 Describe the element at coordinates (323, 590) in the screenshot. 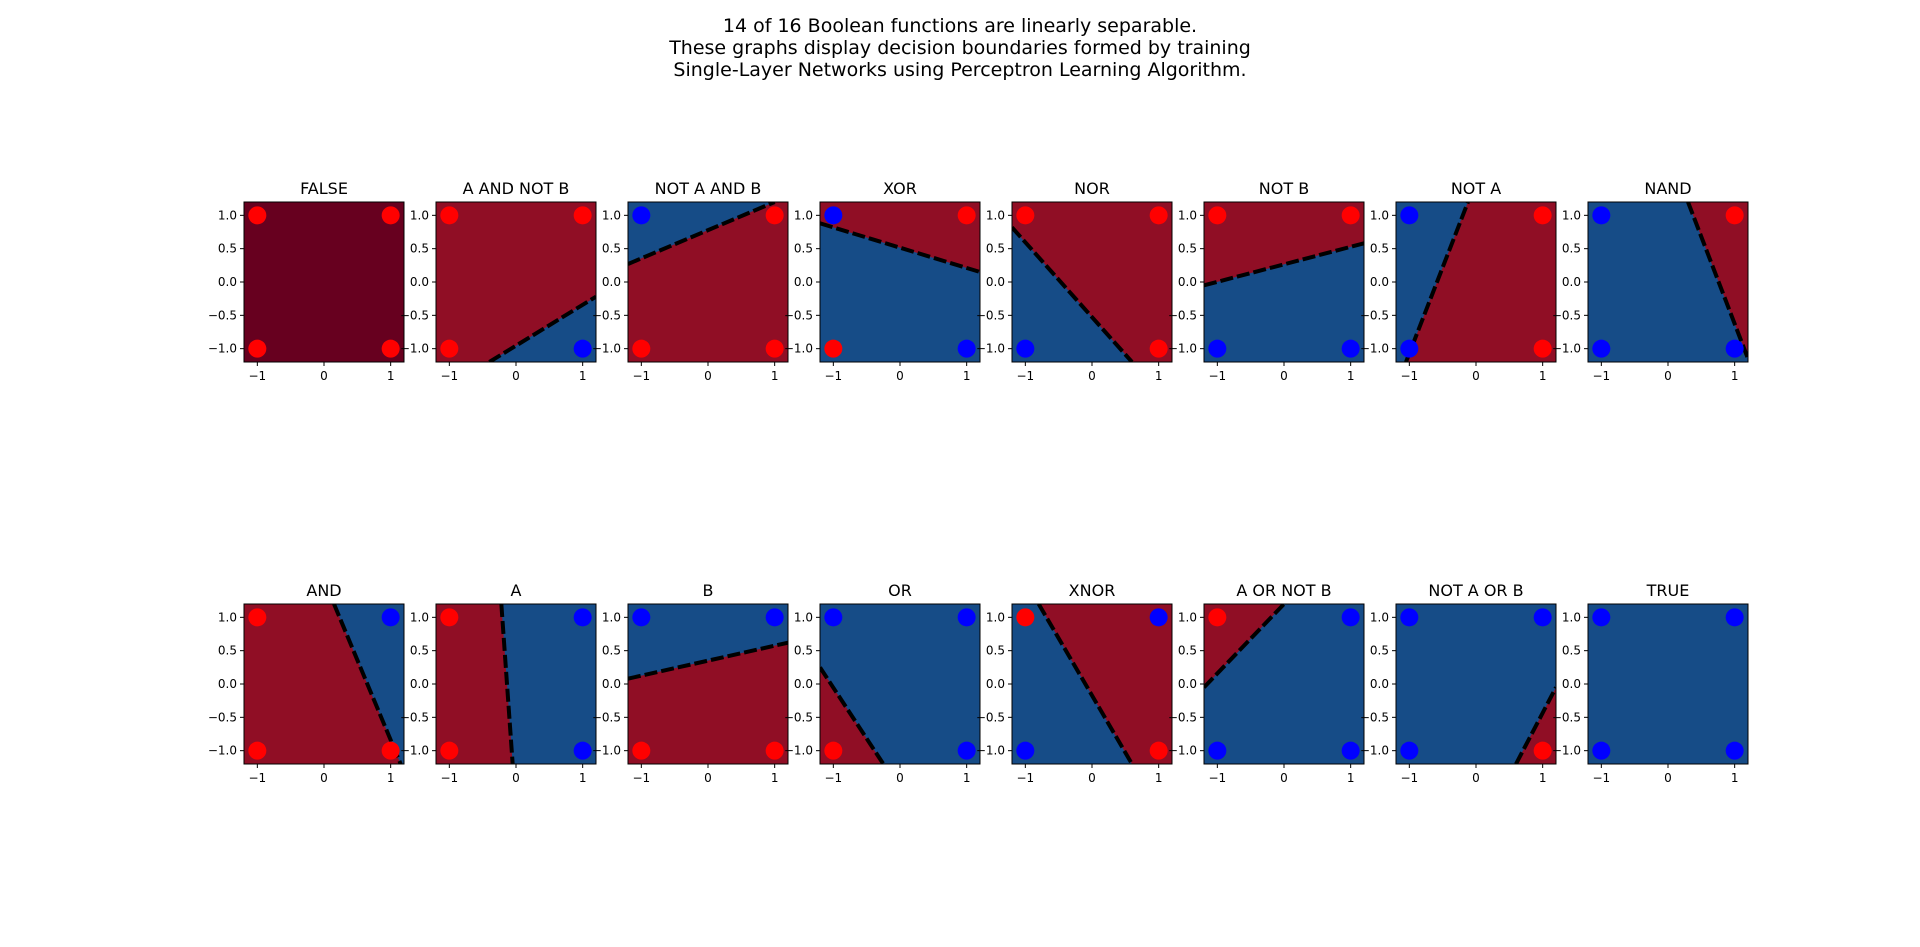

I see `subplot-title: AND` at that location.